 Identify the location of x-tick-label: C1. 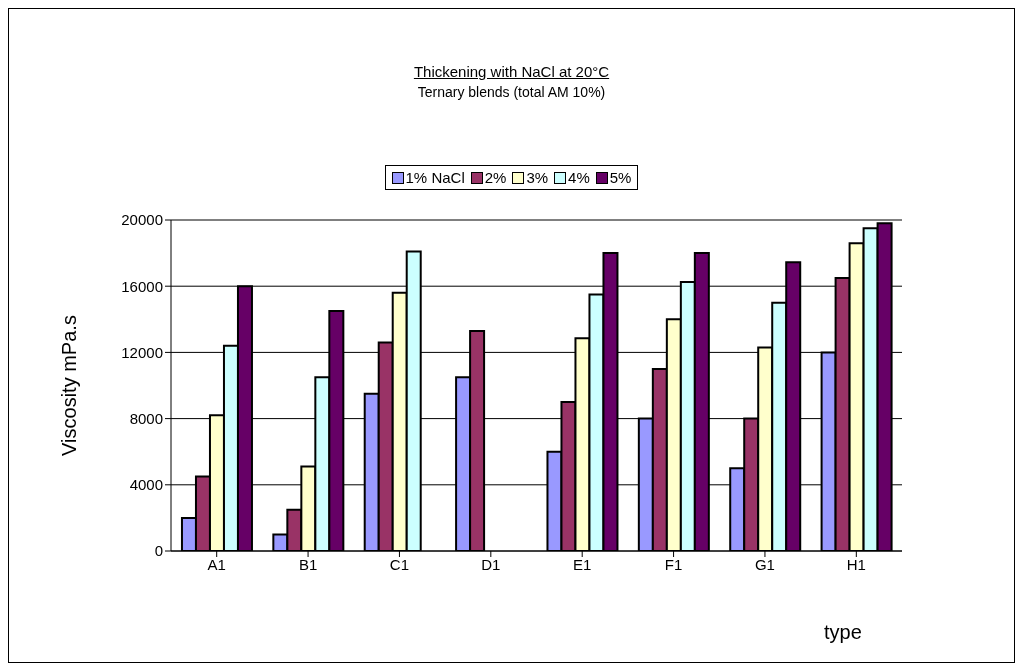
(399, 564).